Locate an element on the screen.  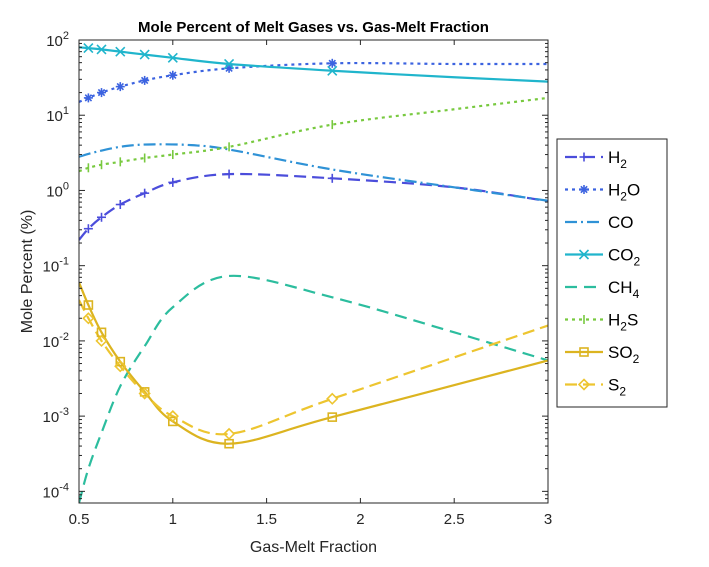
x-axis-label: Gas-Melt Fraction is located at coordinates (313, 547).